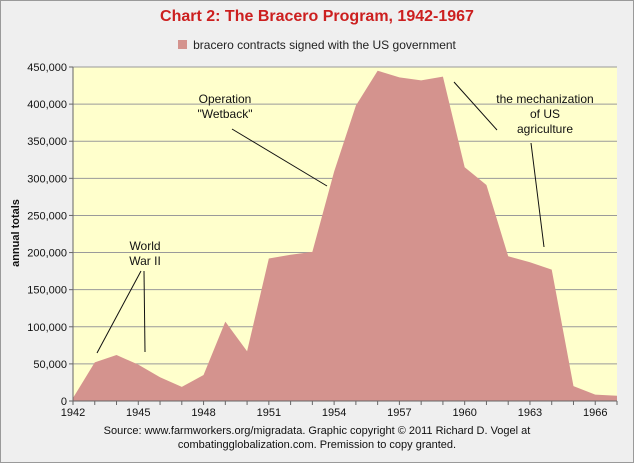  Describe the element at coordinates (73, 413) in the screenshot. I see `x-tick-label: 1942` at that location.